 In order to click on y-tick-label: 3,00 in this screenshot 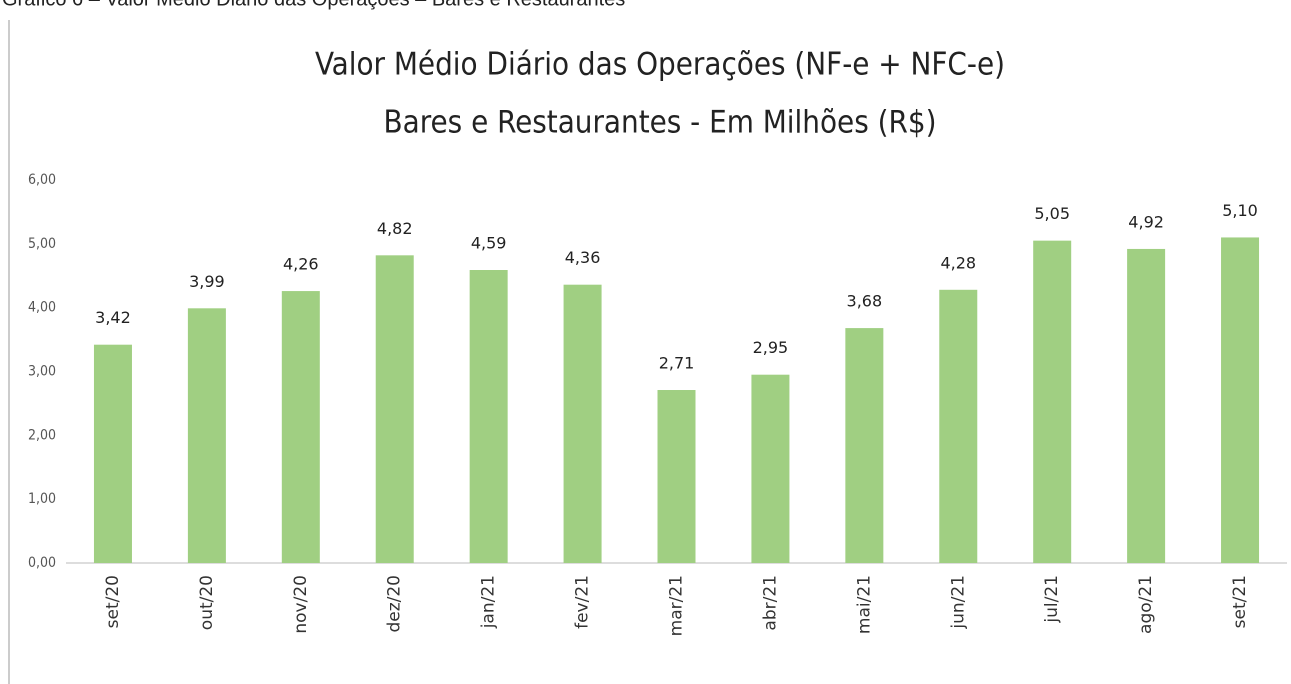, I will do `click(42, 372)`.